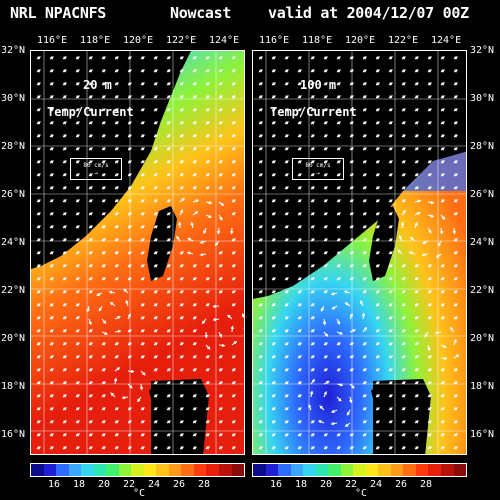 The height and width of the screenshot is (500, 500). Describe the element at coordinates (79, 484) in the screenshot. I see `cb-tick-left-1: 18` at that location.